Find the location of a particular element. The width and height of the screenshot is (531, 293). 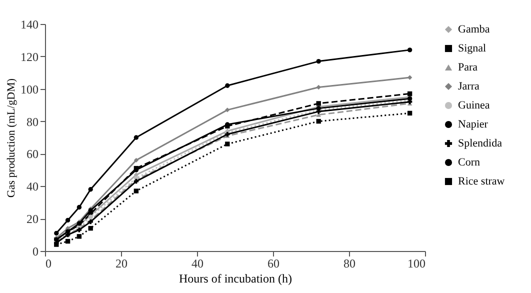

y-axis-title: Gas production (mL/gDM) is located at coordinates (12, 138).